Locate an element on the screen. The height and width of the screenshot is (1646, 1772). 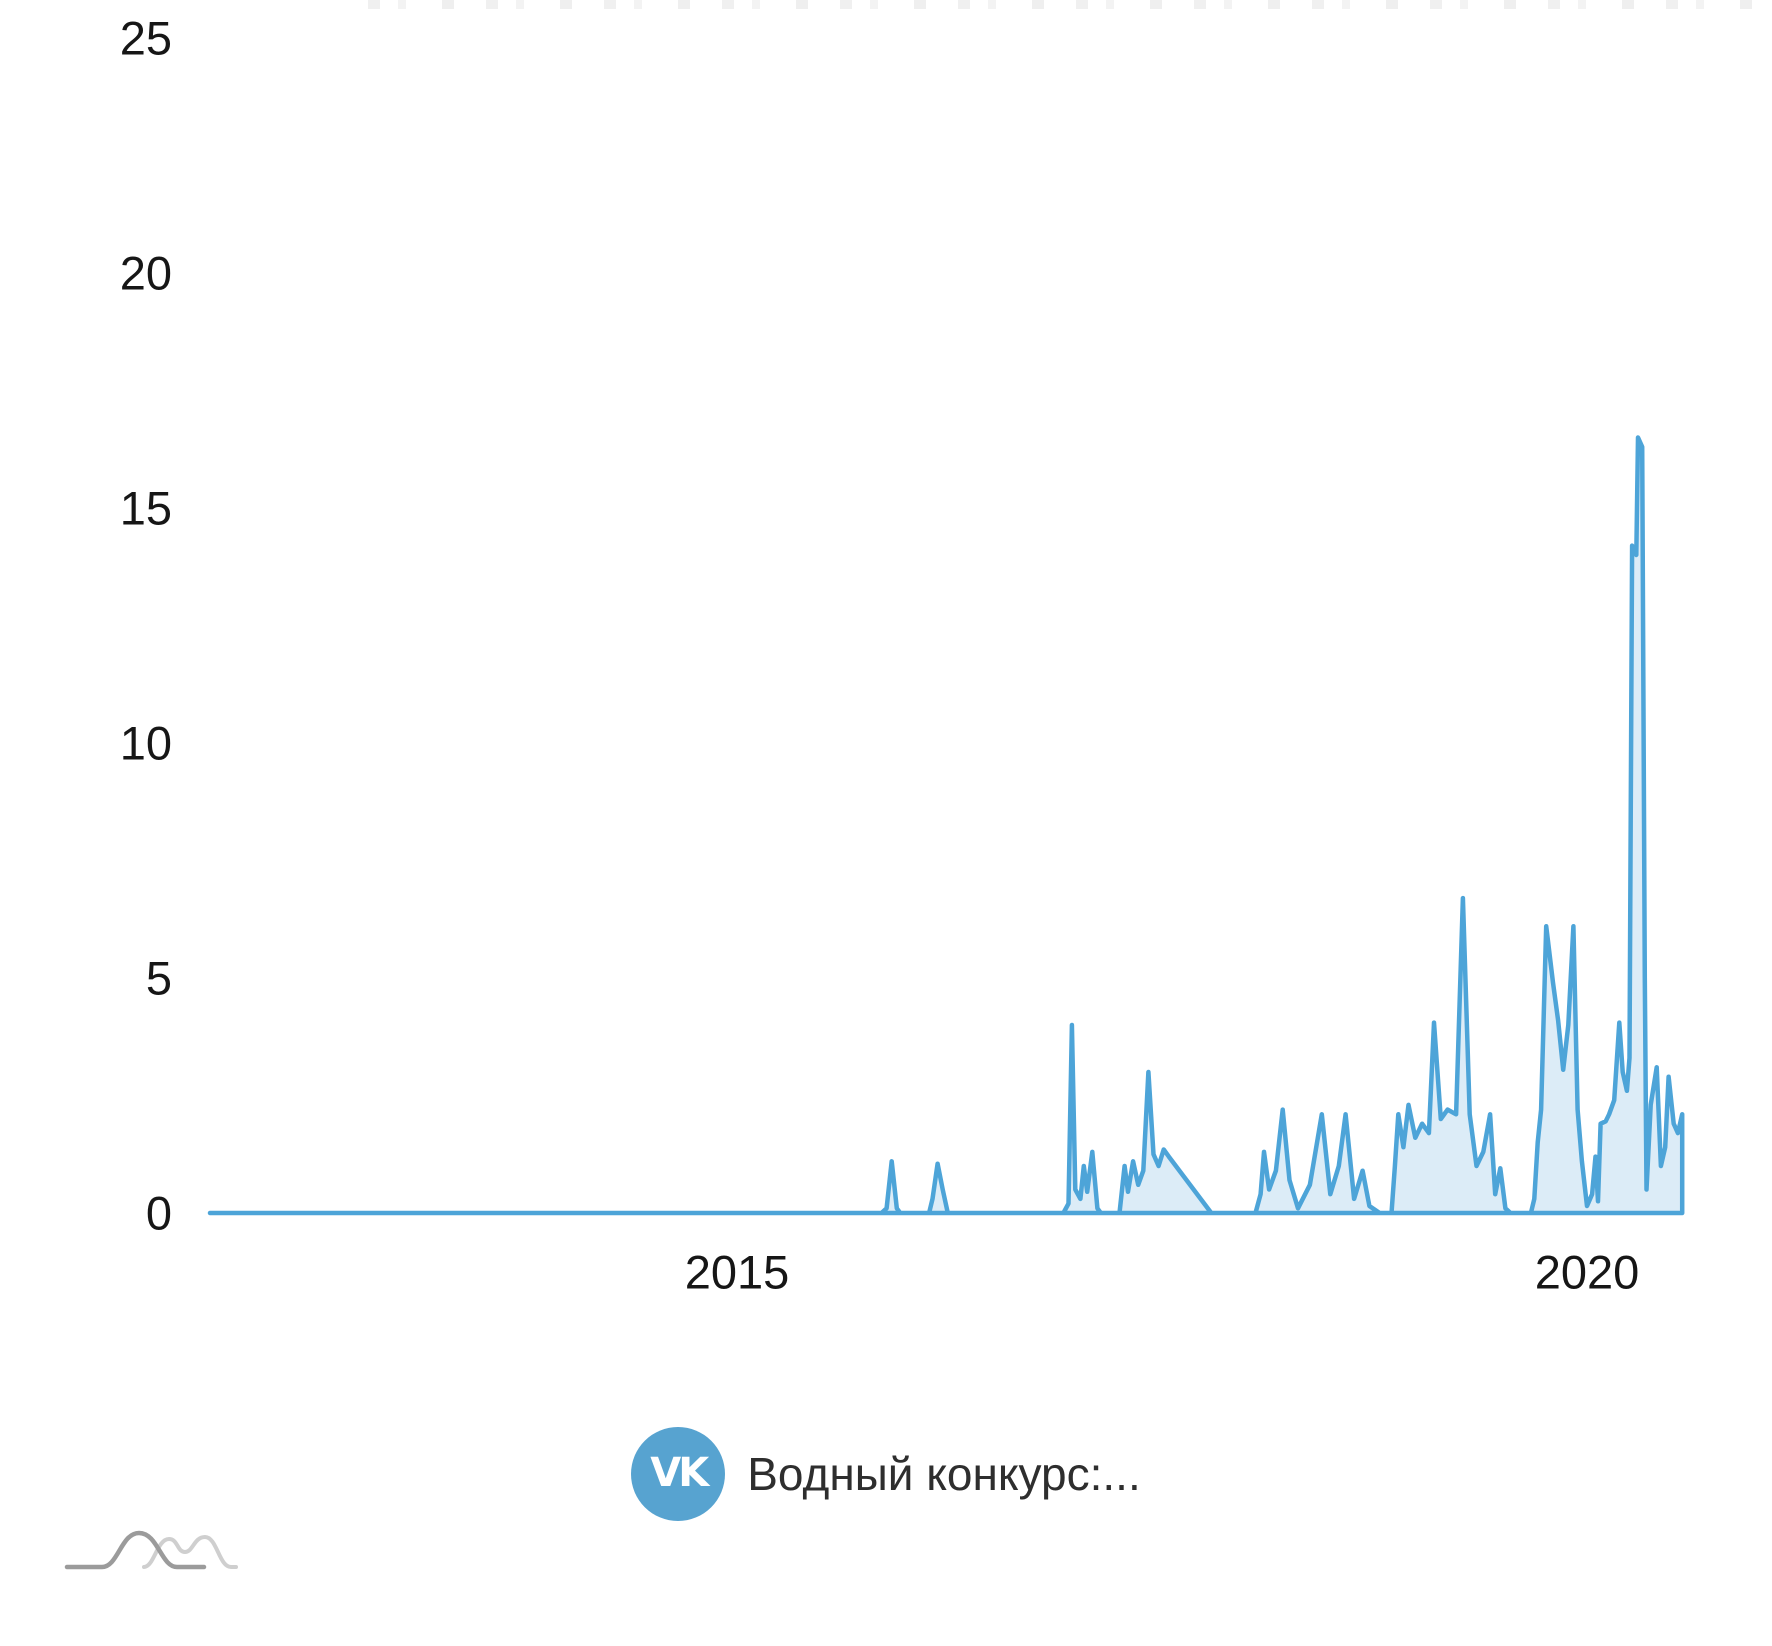
hills-logo-dark-curve is located at coordinates (135, 1550).